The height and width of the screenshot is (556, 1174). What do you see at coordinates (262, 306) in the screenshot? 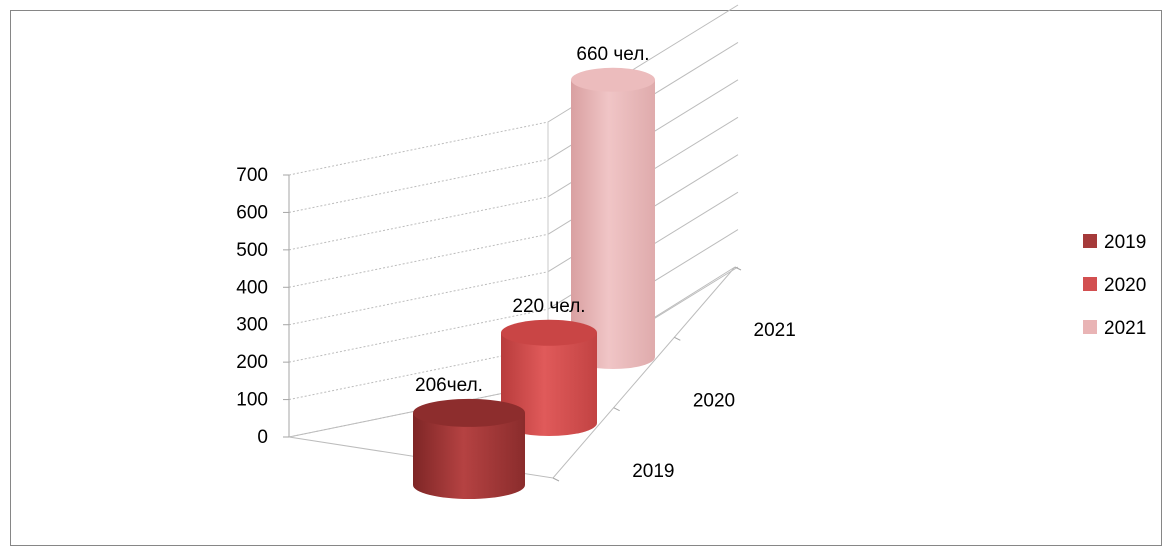
I see `y-axis: 0 100 200 300 400 500 600 700` at bounding box center [262, 306].